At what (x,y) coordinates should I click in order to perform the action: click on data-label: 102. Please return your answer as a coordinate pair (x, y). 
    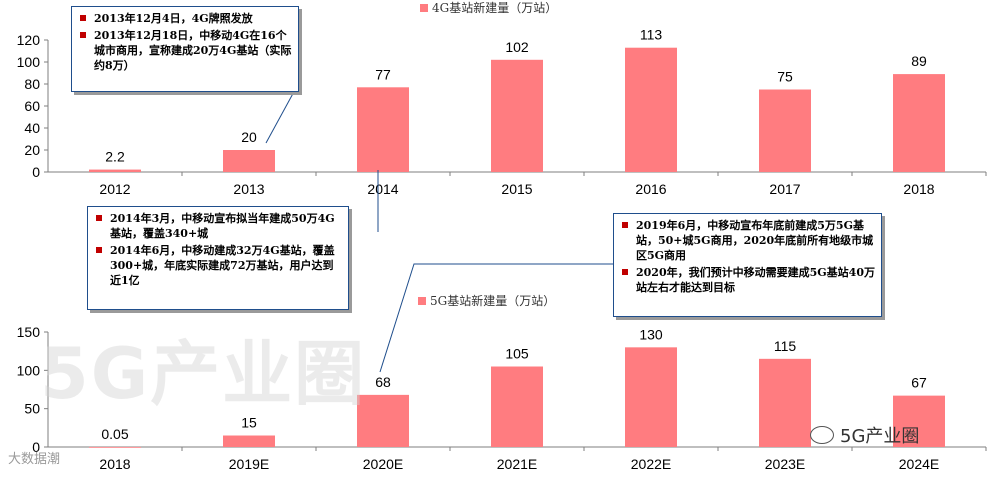
    Looking at the image, I should click on (517, 47).